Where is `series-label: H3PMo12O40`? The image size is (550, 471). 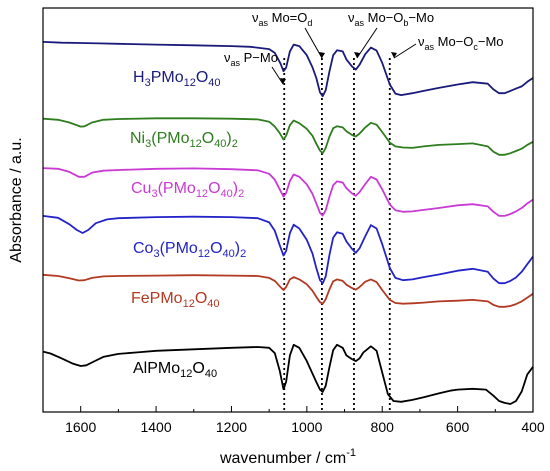
series-label: H3PMo12O40 is located at coordinates (177, 79).